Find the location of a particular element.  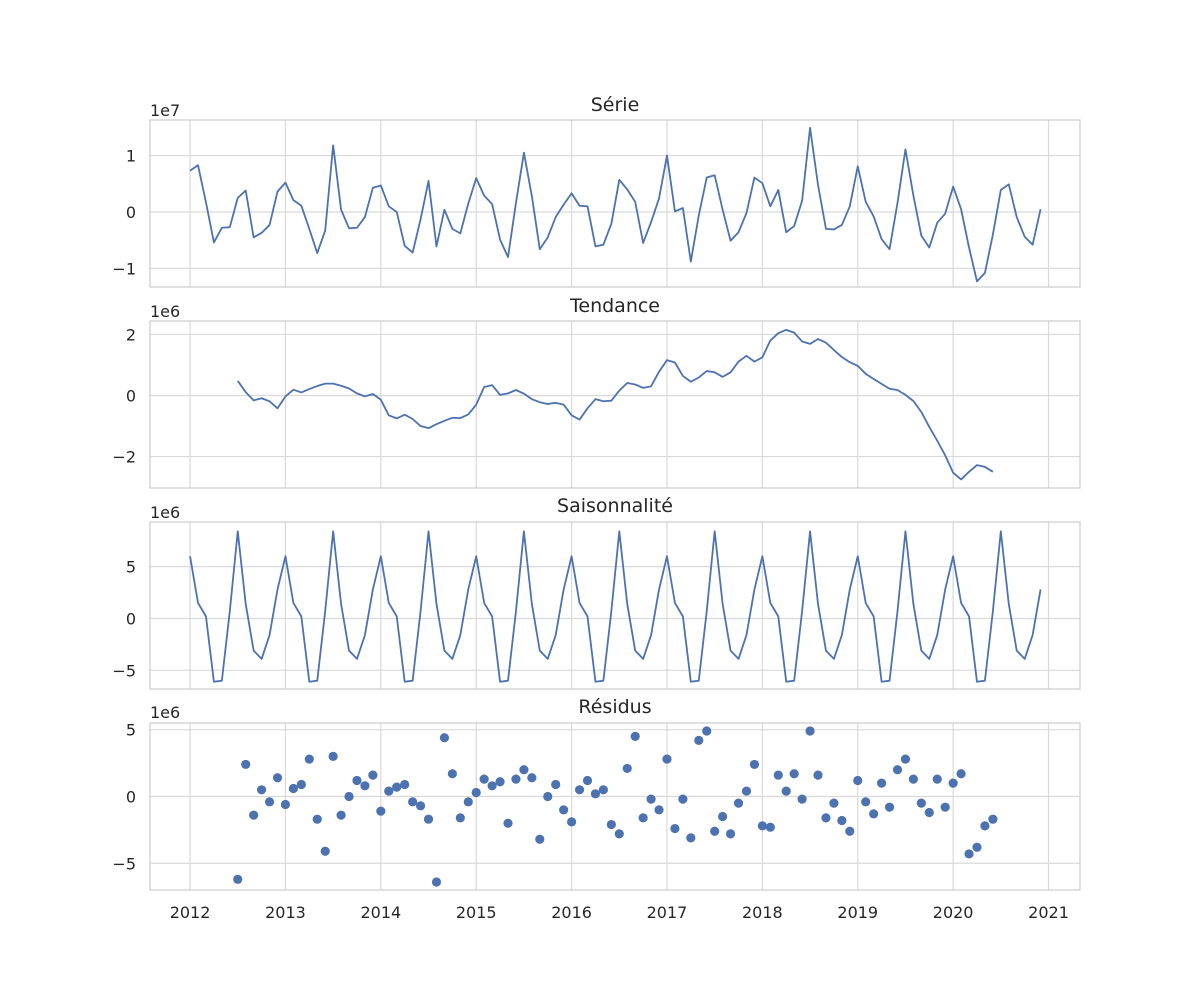

y-exponent-saisonnalite: 1e6 is located at coordinates (165, 512).